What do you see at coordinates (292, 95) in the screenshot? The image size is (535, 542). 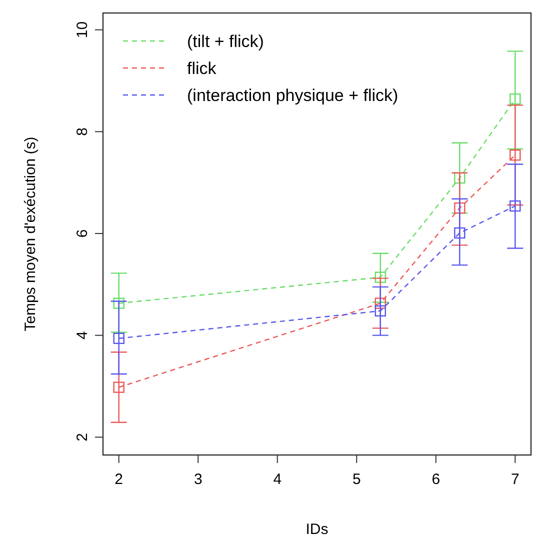 I see `legend-label: (interaction physique + flick)` at bounding box center [292, 95].